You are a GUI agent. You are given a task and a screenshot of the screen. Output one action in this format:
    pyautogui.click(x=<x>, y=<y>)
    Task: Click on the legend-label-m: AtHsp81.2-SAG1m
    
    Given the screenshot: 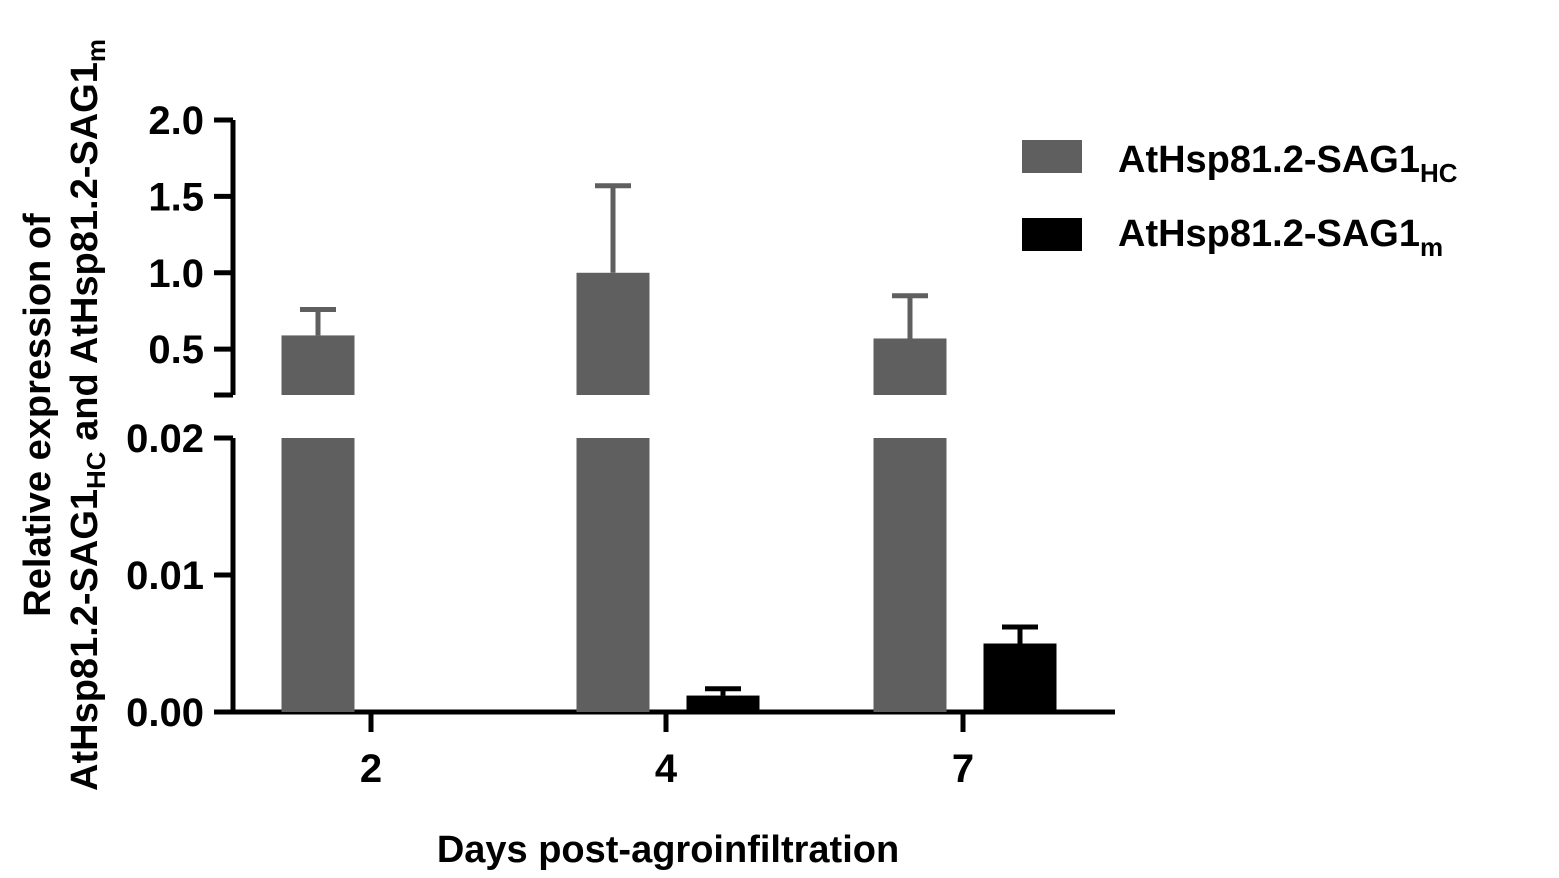 What is the action you would take?
    pyautogui.click(x=1280, y=237)
    